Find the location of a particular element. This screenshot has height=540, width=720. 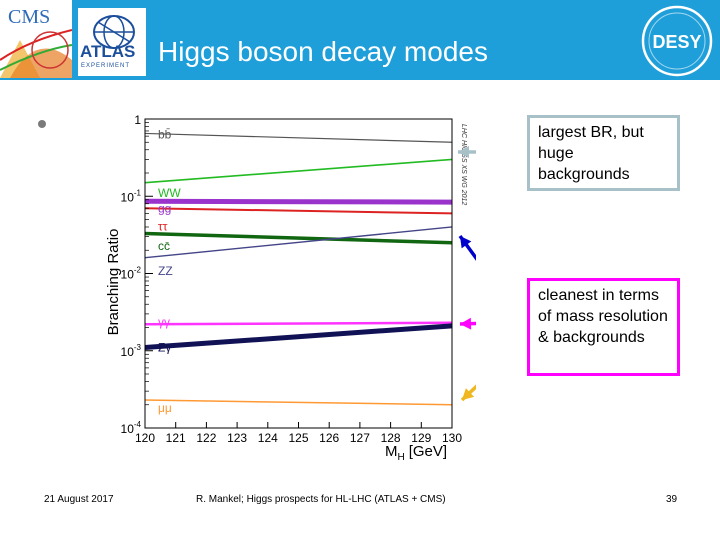

series-label: γγ is located at coordinates (164, 322).